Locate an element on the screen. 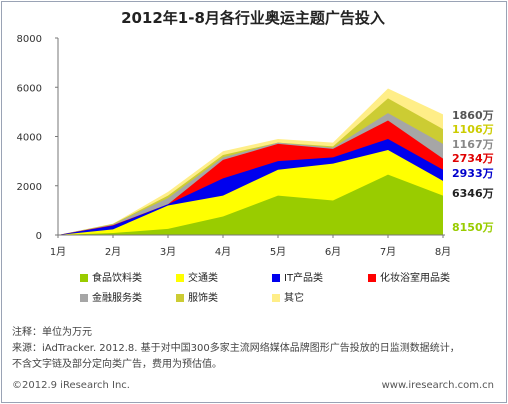 Image resolution: width=508 pixels, height=404 pixels. x-tick-label: 5月 is located at coordinates (278, 252).